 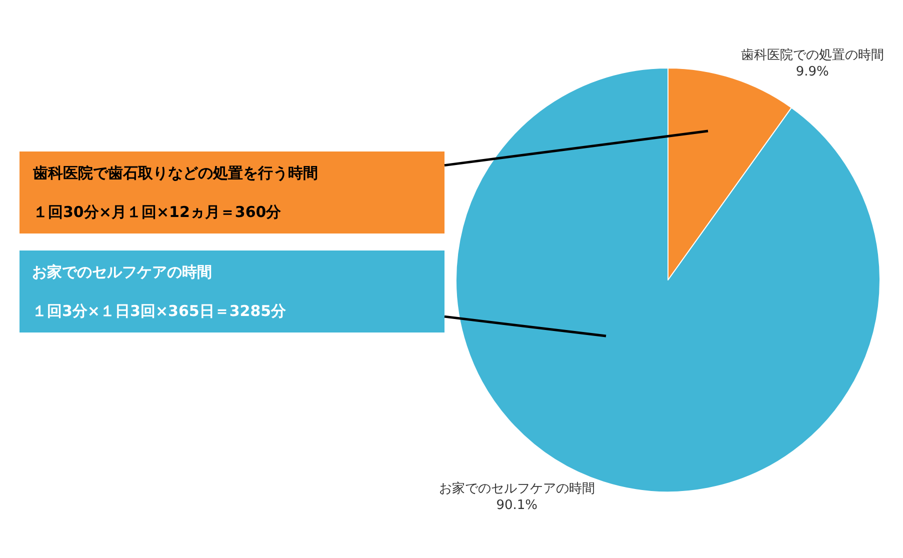 I want to click on text: 歯科医院で歯石取りなどの処置を行う時間, so click(x=175, y=173).